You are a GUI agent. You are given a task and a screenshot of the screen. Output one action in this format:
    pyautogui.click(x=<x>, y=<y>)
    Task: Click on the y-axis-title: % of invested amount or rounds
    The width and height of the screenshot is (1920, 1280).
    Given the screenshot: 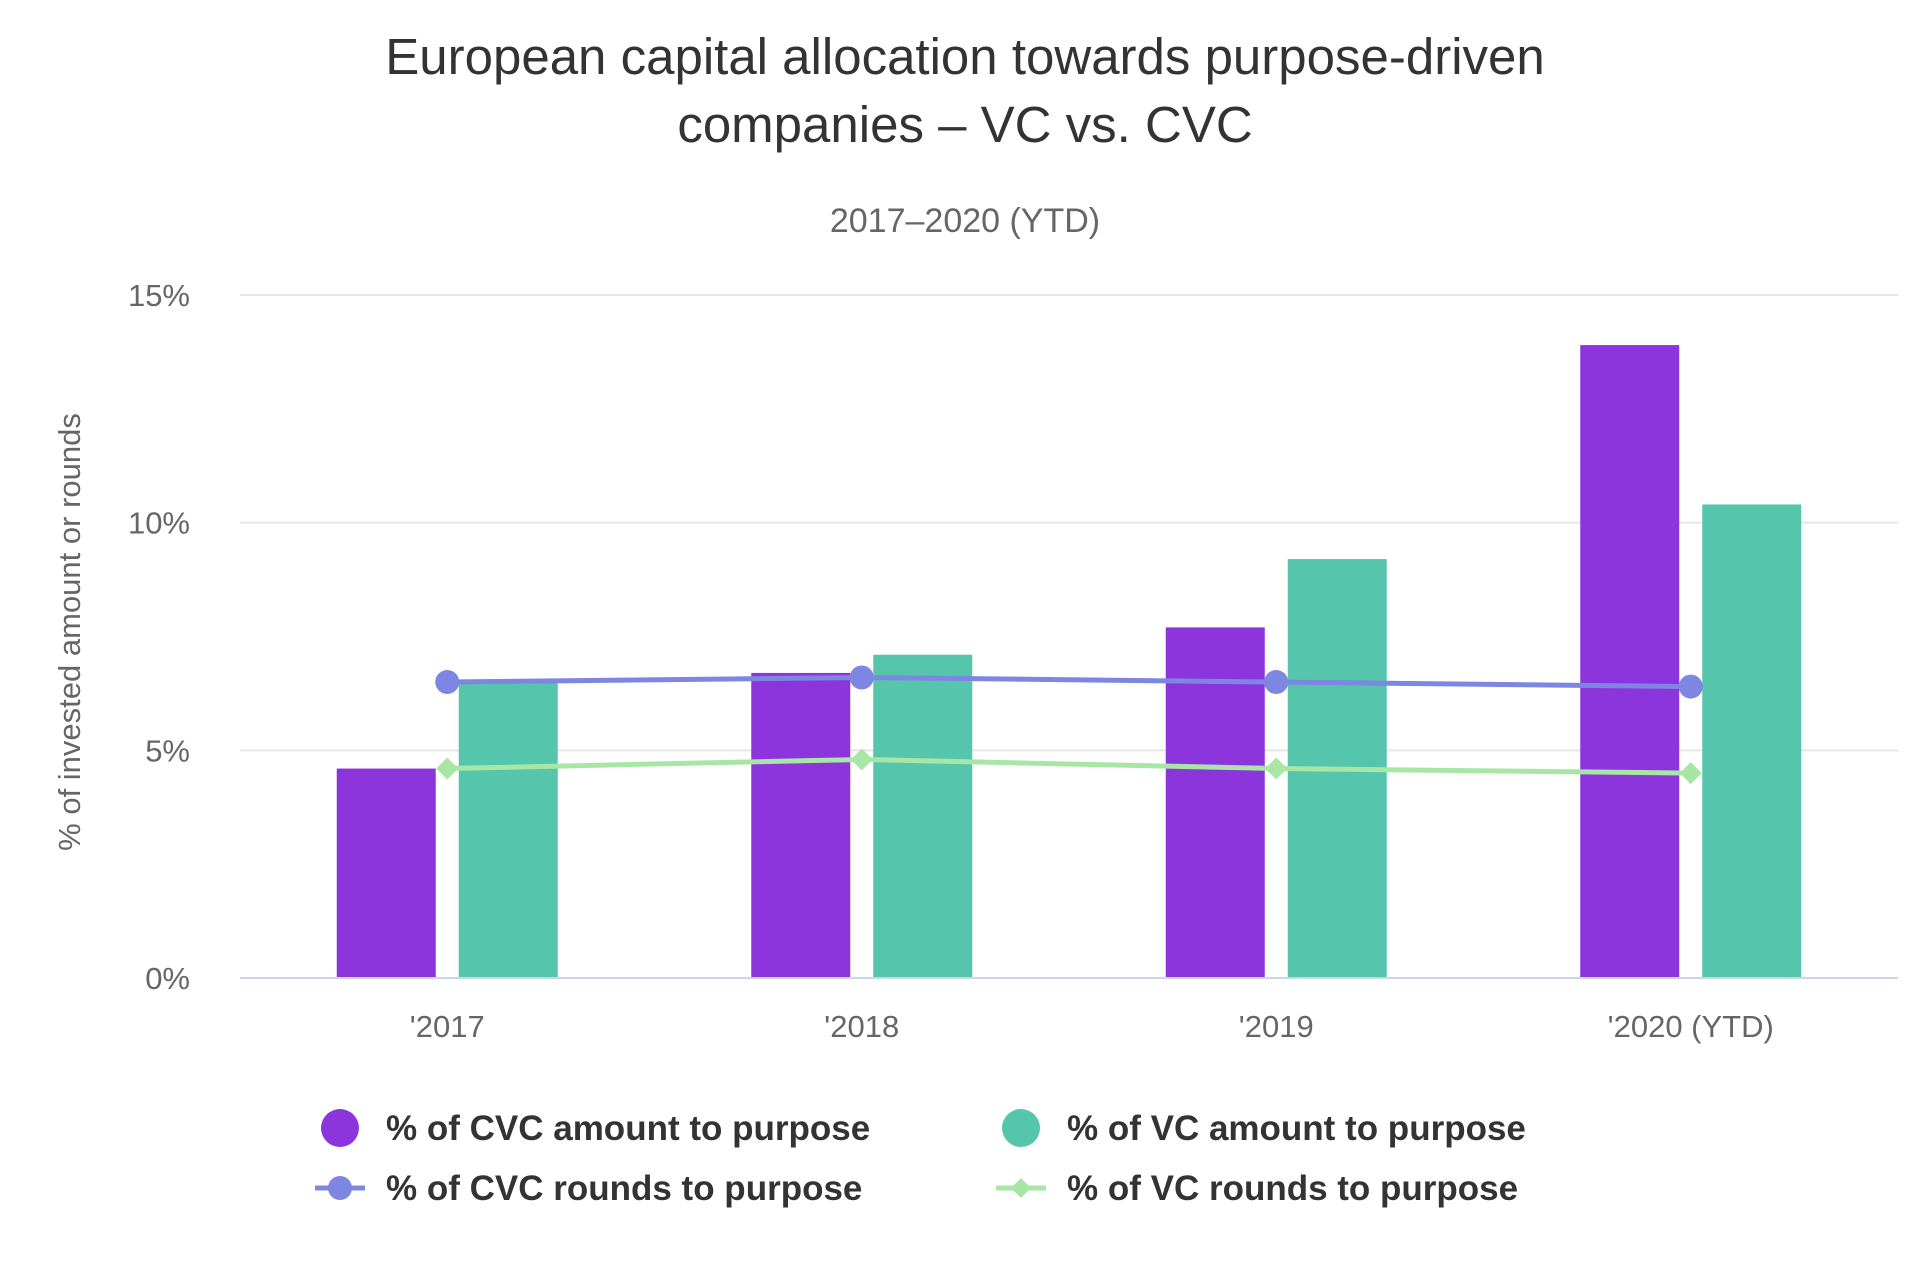 What is the action you would take?
    pyautogui.click(x=69, y=632)
    